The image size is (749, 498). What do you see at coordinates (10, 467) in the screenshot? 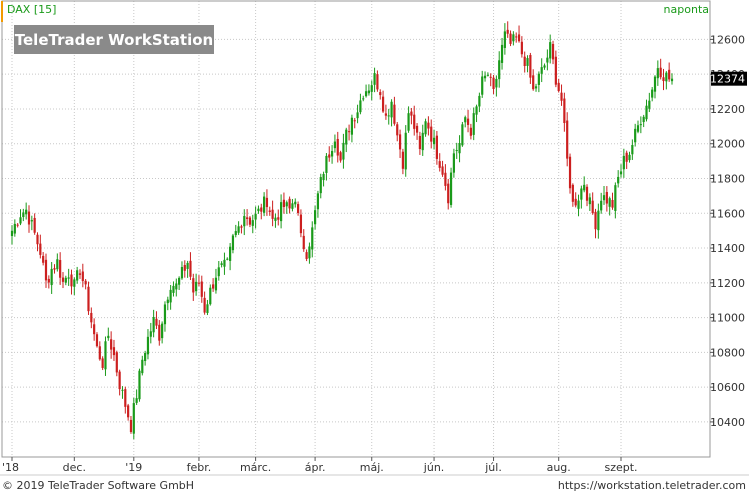
I see `x-tick-label: '18` at bounding box center [10, 467].